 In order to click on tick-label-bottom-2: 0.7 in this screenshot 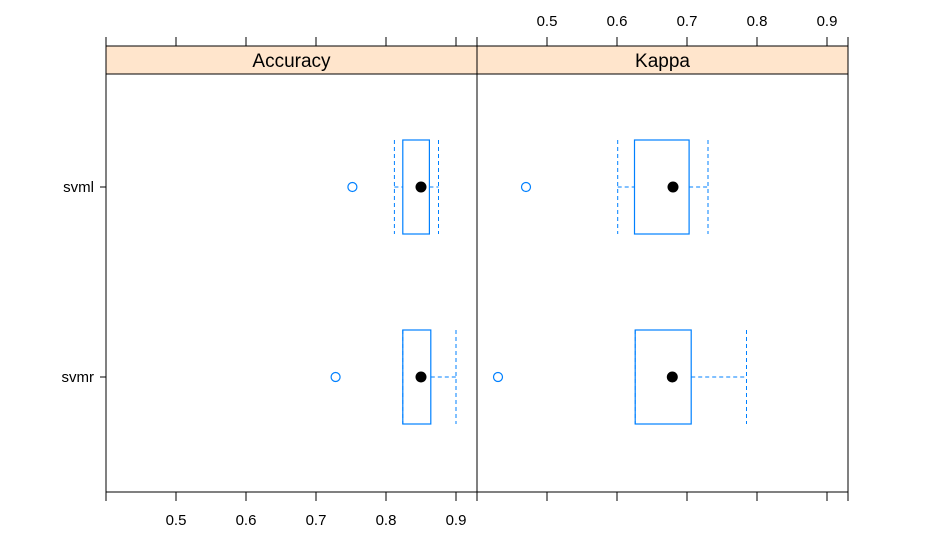, I will do `click(316, 520)`.